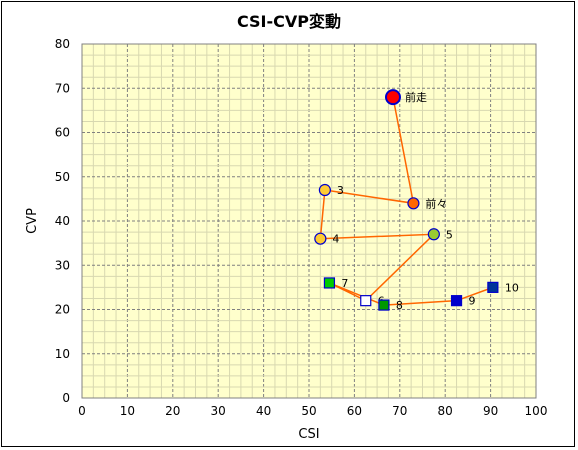  I want to click on x-axis-label: CSI, so click(308, 434).